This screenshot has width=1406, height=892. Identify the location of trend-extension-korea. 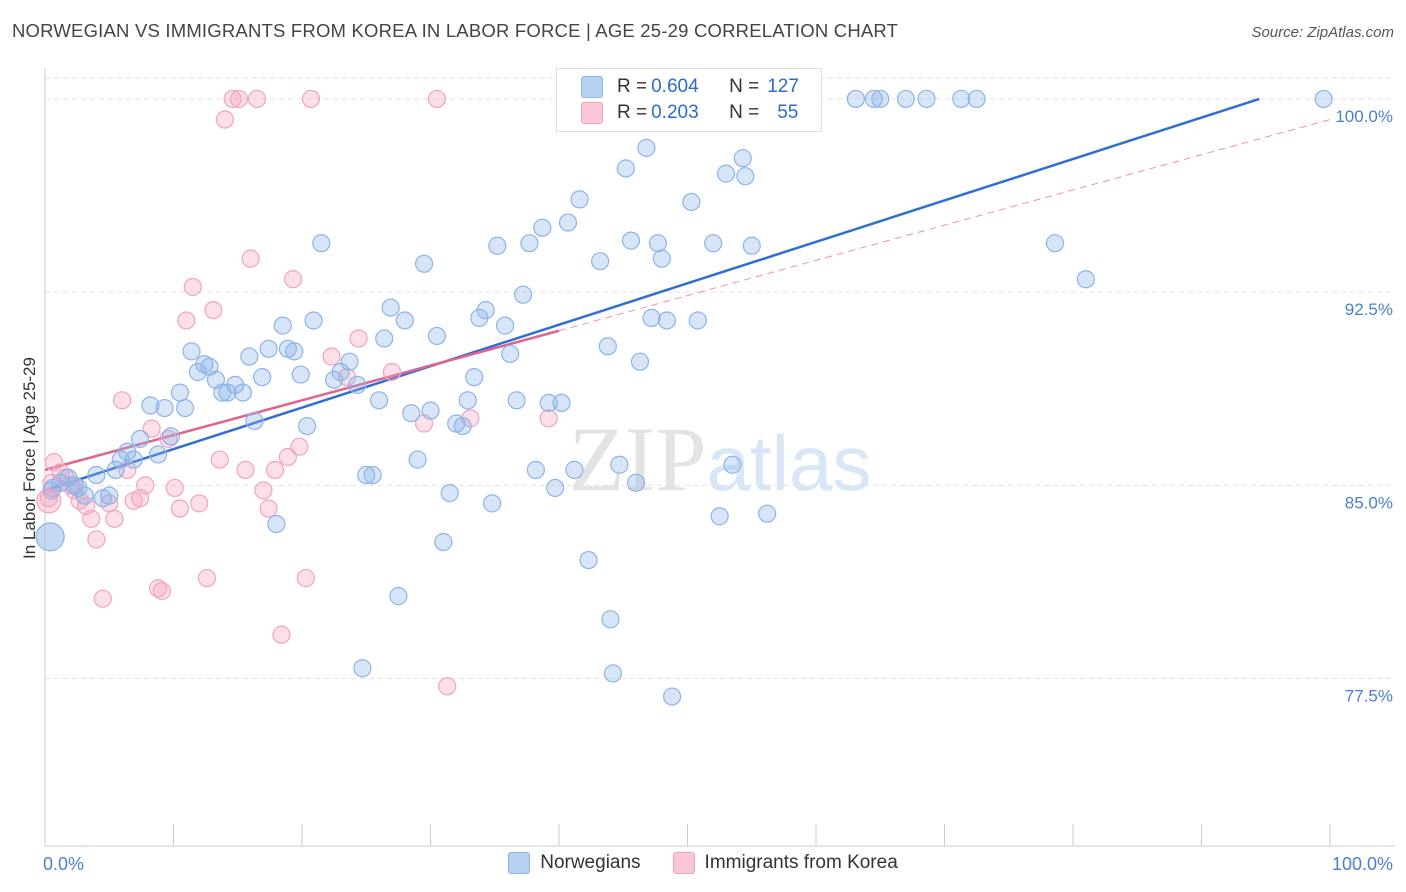
(944, 225).